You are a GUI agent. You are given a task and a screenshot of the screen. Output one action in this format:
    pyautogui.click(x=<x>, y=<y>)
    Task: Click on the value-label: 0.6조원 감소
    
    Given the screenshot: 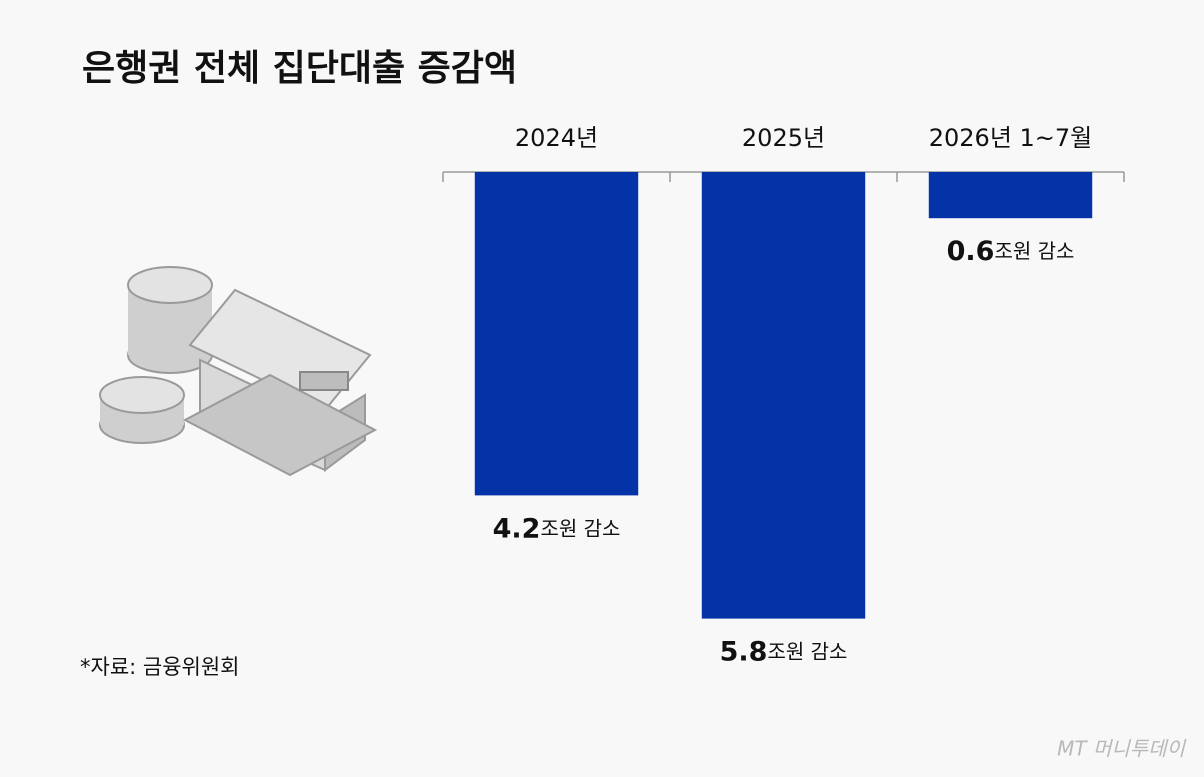 What is the action you would take?
    pyautogui.click(x=1011, y=251)
    